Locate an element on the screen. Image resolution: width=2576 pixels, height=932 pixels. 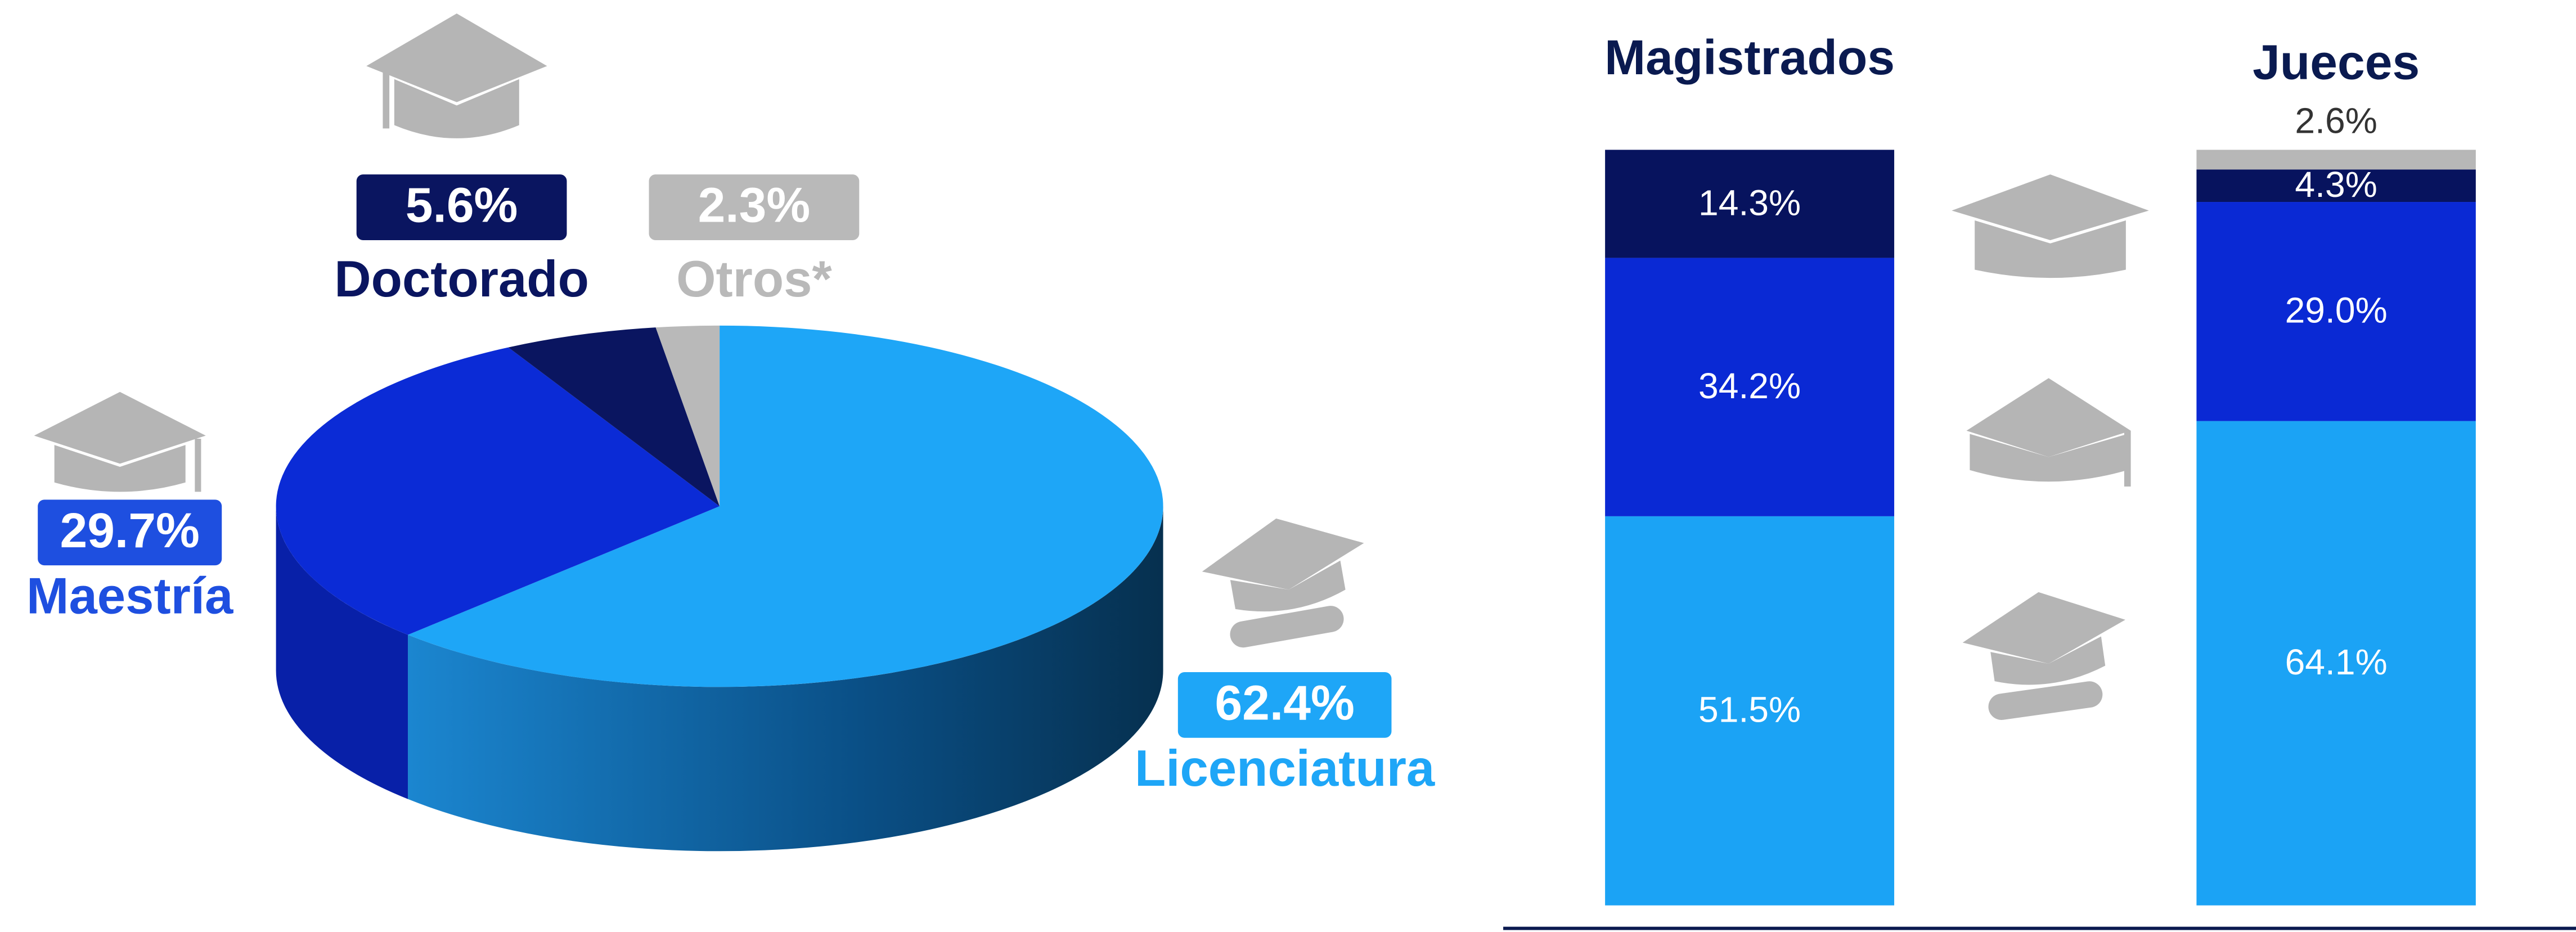
value-label: 34.2% is located at coordinates (1749, 386).